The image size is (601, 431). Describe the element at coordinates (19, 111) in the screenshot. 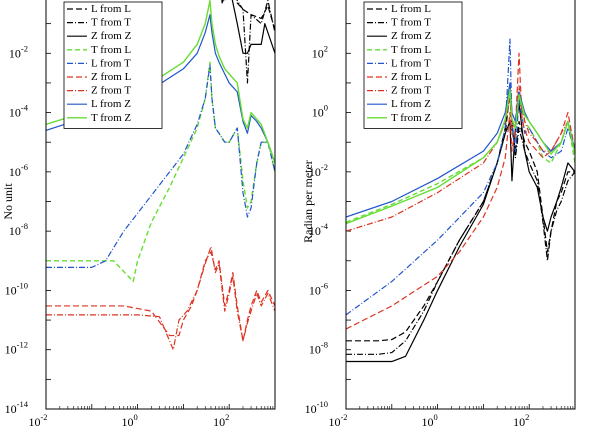

I see `y-tick-label: 10⁻⁴` at that location.